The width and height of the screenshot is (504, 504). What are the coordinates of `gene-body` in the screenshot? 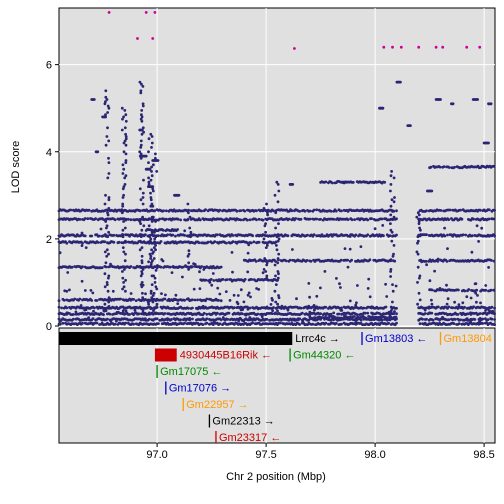 It's located at (165, 355).